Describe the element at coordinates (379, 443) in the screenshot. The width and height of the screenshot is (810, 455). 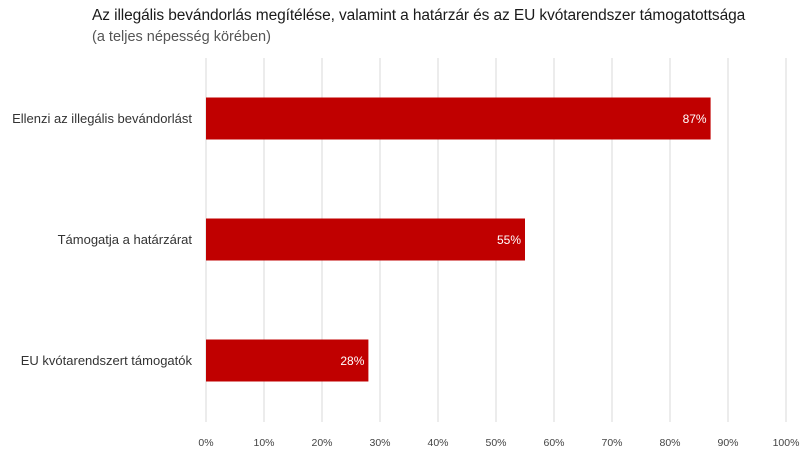
I see `x-tick-label: 30%` at that location.